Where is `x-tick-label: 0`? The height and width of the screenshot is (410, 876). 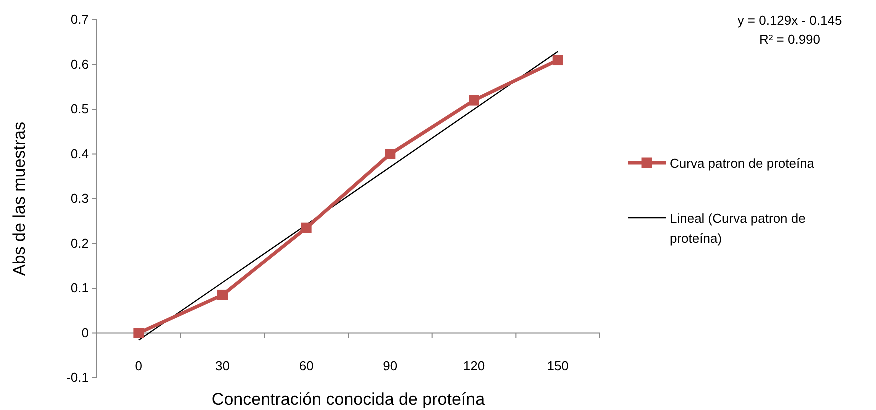
x-tick-label: 0 is located at coordinates (139, 366).